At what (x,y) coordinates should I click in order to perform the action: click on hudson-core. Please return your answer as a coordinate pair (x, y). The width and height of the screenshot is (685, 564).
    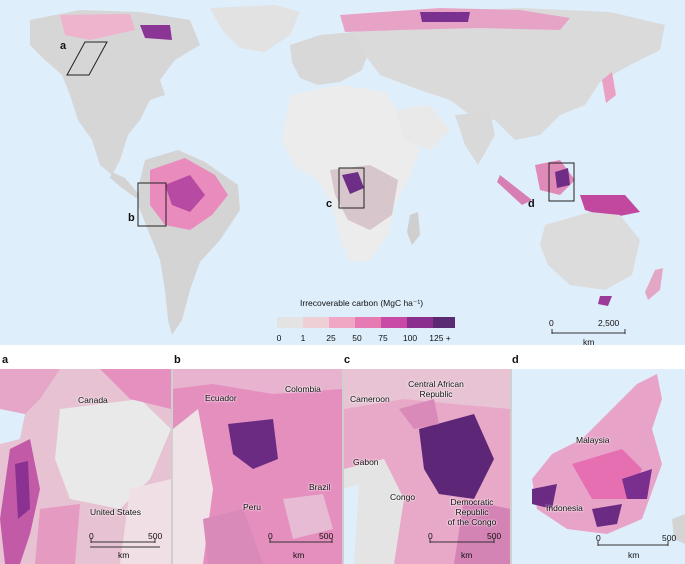
    Looking at the image, I should click on (156, 32).